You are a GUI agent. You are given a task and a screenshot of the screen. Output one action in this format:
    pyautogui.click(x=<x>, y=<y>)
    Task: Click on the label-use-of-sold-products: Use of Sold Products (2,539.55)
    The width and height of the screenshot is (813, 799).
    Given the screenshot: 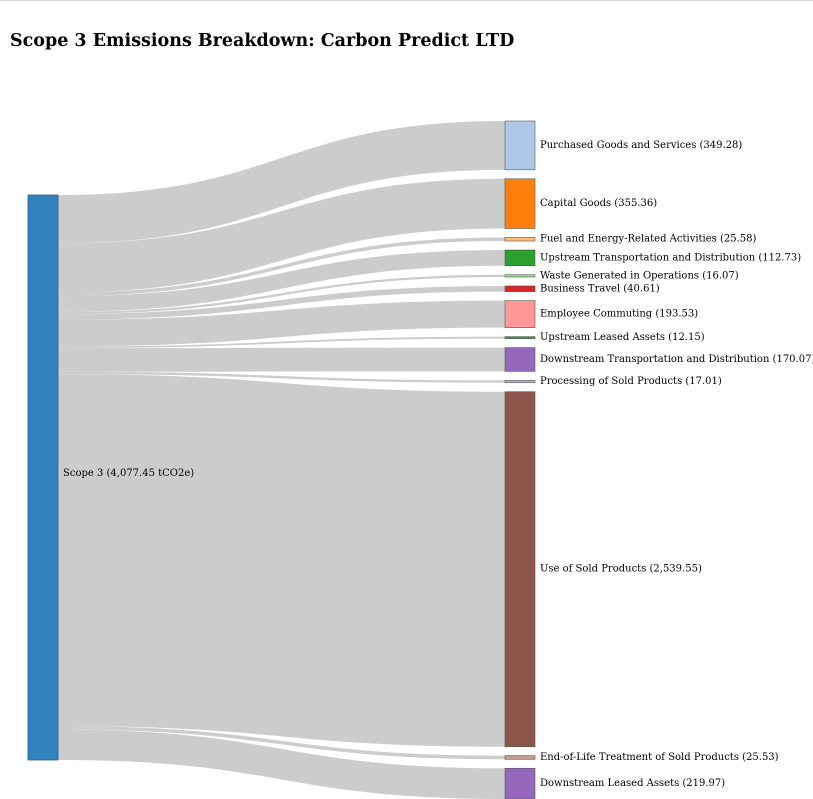 What is the action you would take?
    pyautogui.click(x=621, y=569)
    